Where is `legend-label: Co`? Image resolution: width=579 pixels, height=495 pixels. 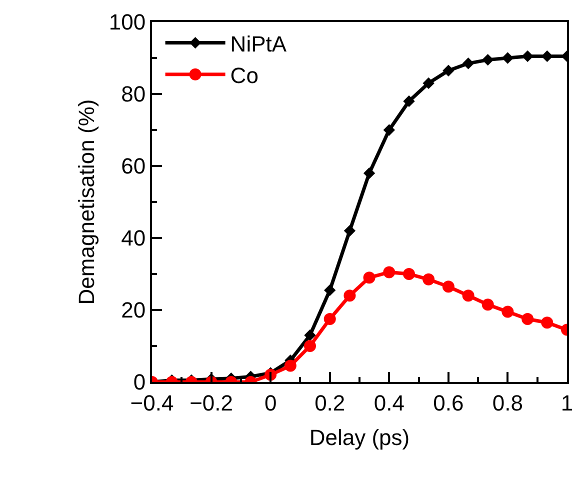
legend-label: Co is located at coordinates (244, 75).